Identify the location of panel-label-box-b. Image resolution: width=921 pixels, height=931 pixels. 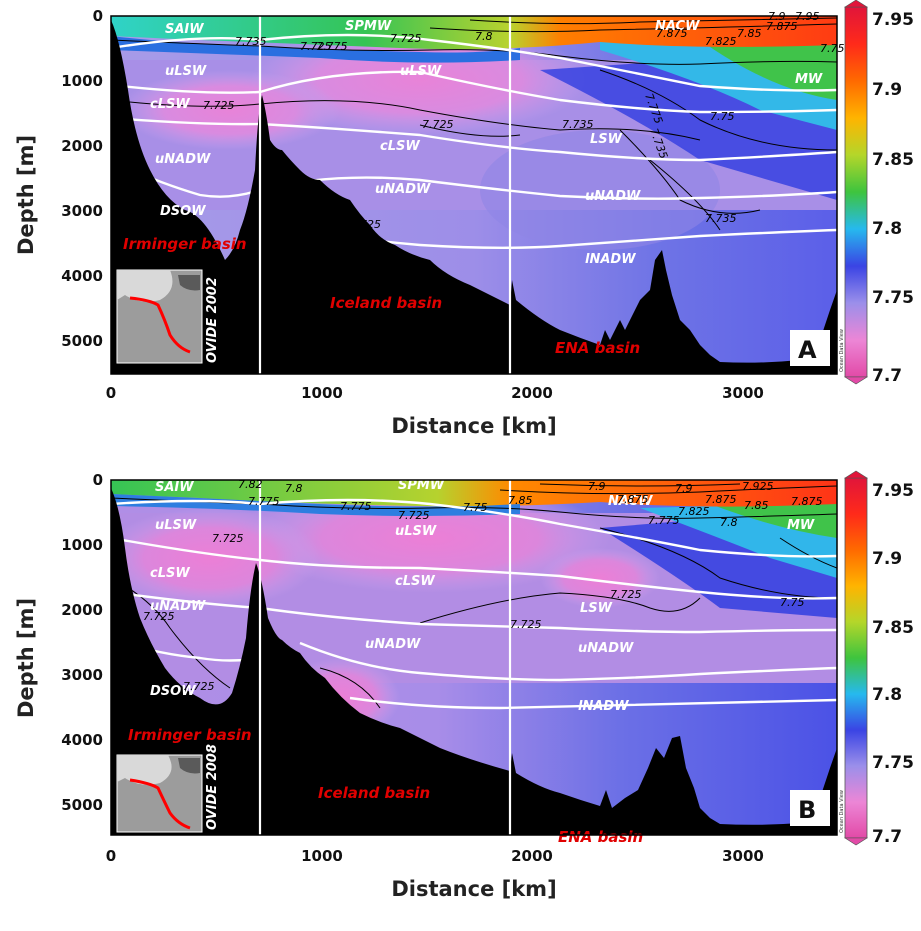
(810, 808).